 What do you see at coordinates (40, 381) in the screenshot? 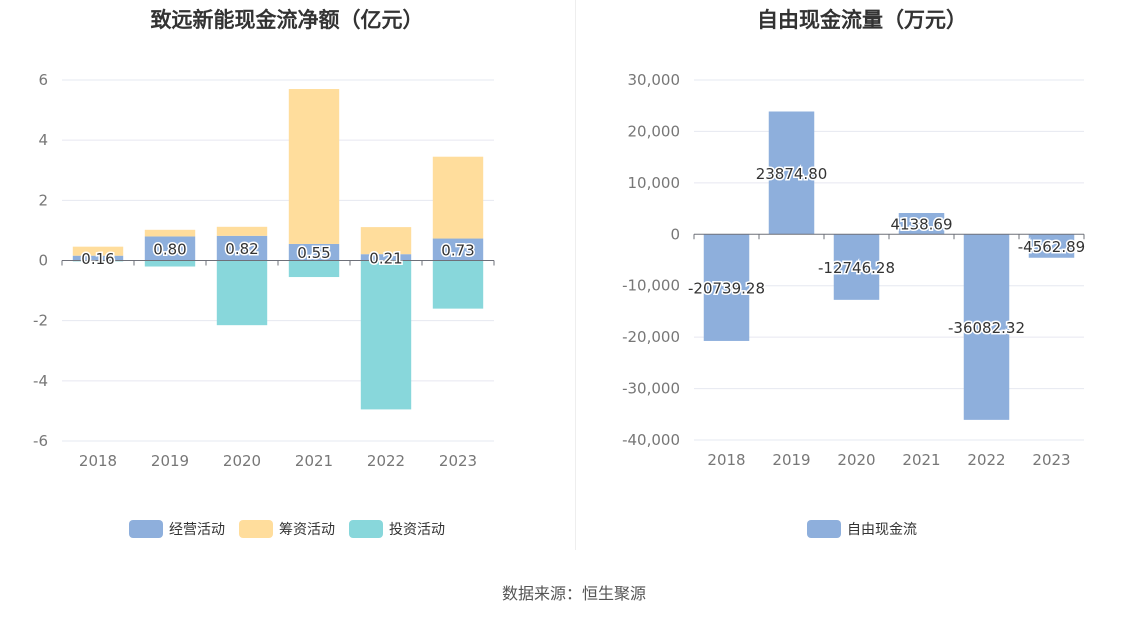
I see `y-tick-label: -4` at bounding box center [40, 381].